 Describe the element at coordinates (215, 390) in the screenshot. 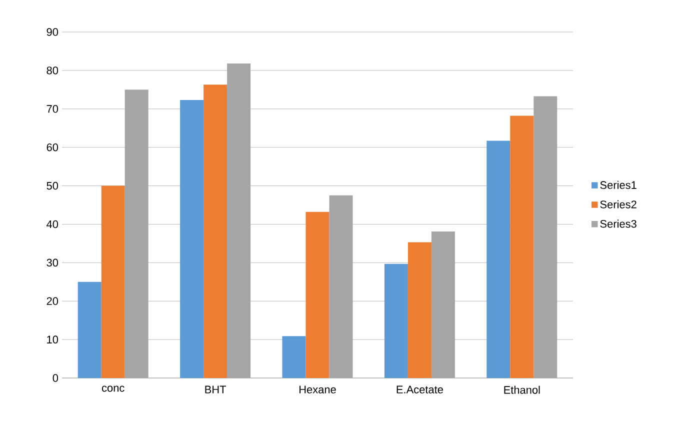

I see `x-tick-label: BHT` at that location.